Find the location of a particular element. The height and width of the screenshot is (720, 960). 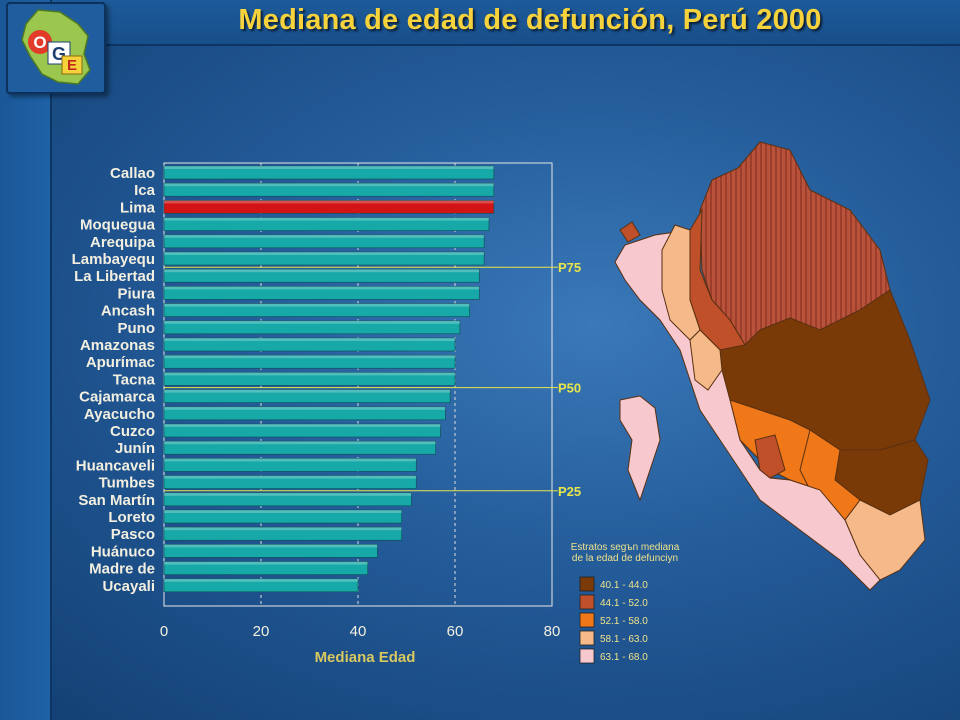

percentile-label: P50 is located at coordinates (569, 388).